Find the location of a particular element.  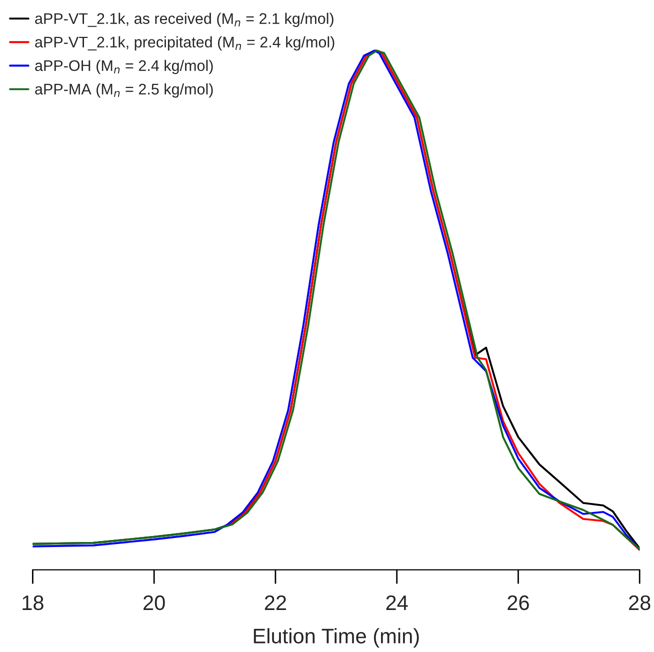

x-tick-label: 22 is located at coordinates (275, 602).